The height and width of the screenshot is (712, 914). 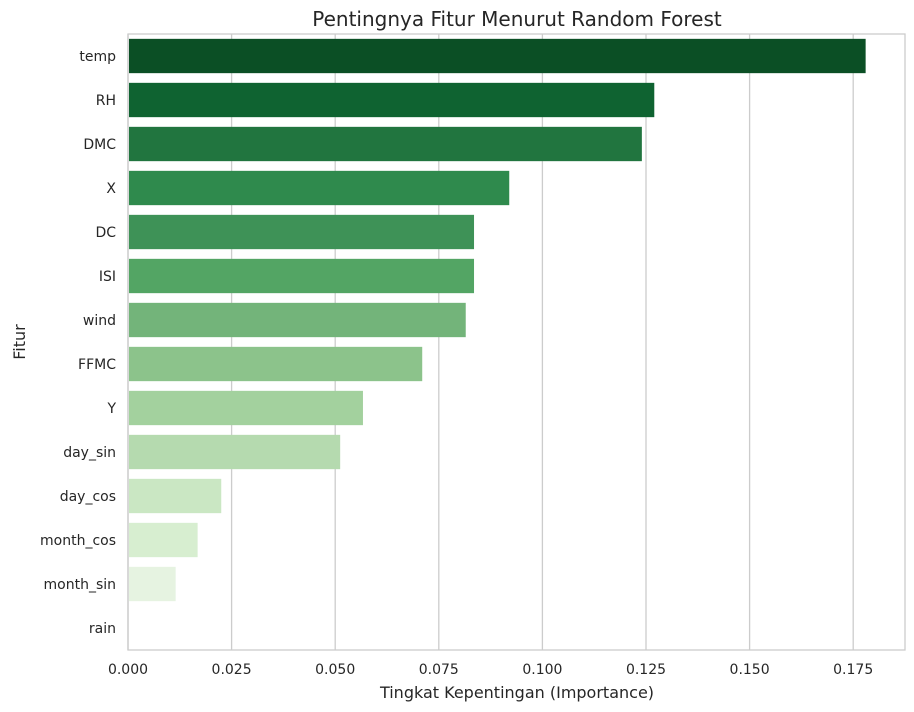 What do you see at coordinates (99, 145) in the screenshot?
I see `y-tick-label: DMC` at bounding box center [99, 145].